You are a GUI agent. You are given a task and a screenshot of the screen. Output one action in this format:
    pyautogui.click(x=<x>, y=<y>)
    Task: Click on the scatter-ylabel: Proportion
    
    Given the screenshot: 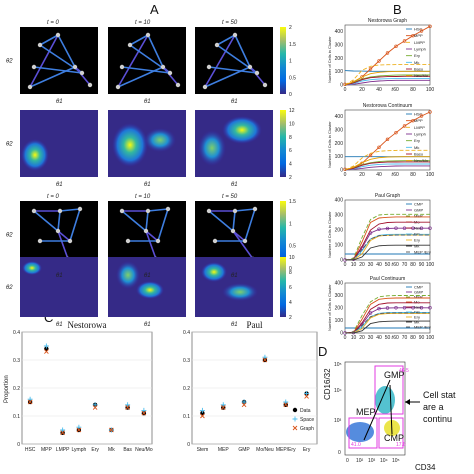 What is the action you would take?
    pyautogui.click(x=7, y=389)
    